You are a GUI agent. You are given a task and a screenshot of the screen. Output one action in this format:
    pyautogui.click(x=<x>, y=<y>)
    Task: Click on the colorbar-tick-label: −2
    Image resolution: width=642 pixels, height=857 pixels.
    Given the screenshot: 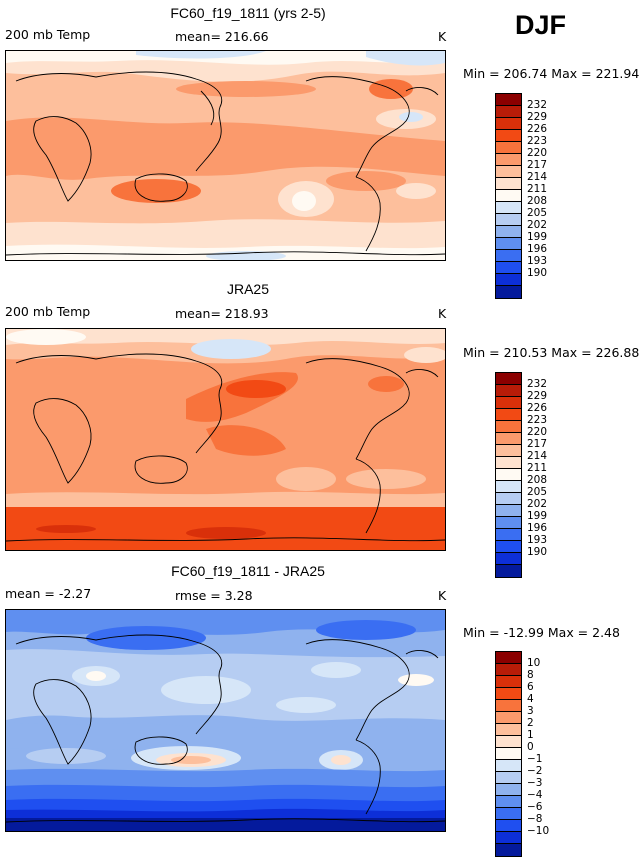 What is the action you would take?
    pyautogui.click(x=535, y=771)
    